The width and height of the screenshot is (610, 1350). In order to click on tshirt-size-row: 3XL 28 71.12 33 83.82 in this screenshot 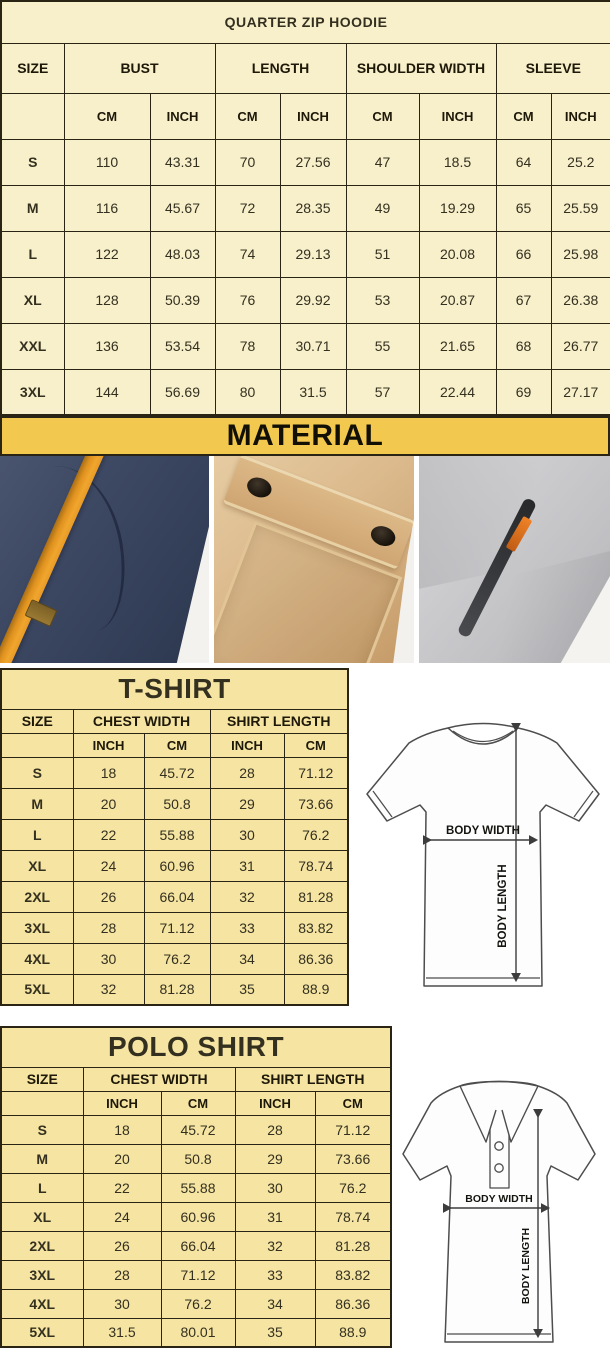, I will do `click(174, 927)`.